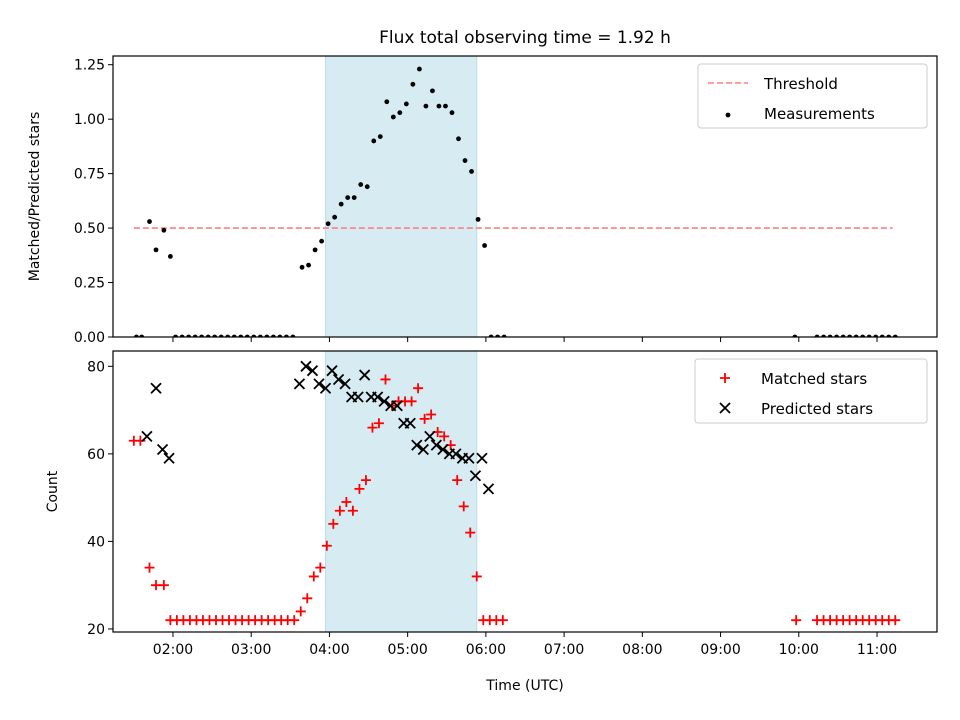  I want to click on legend-box, so click(812, 96).